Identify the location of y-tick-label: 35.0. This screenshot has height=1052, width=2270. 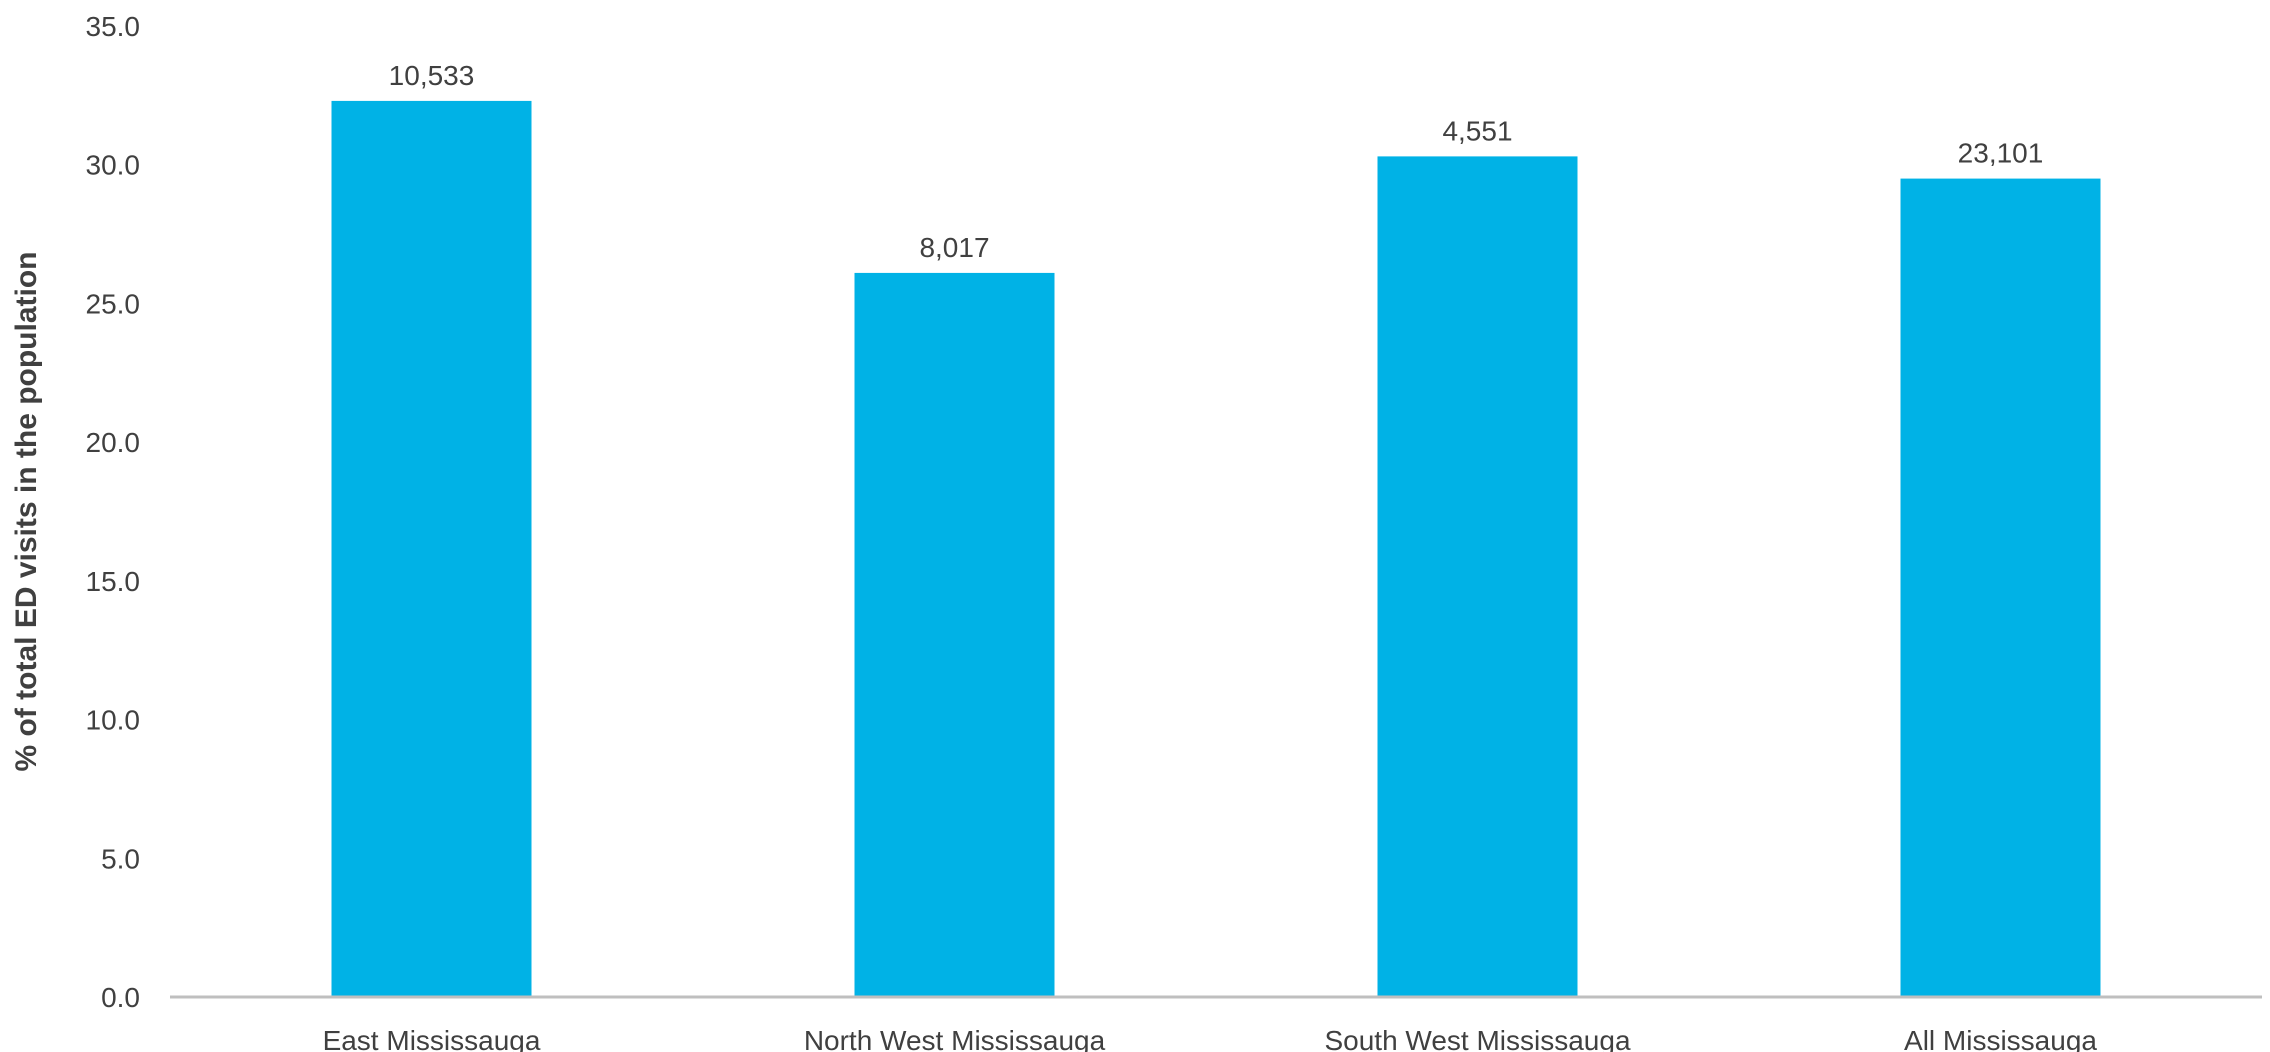
(113, 26).